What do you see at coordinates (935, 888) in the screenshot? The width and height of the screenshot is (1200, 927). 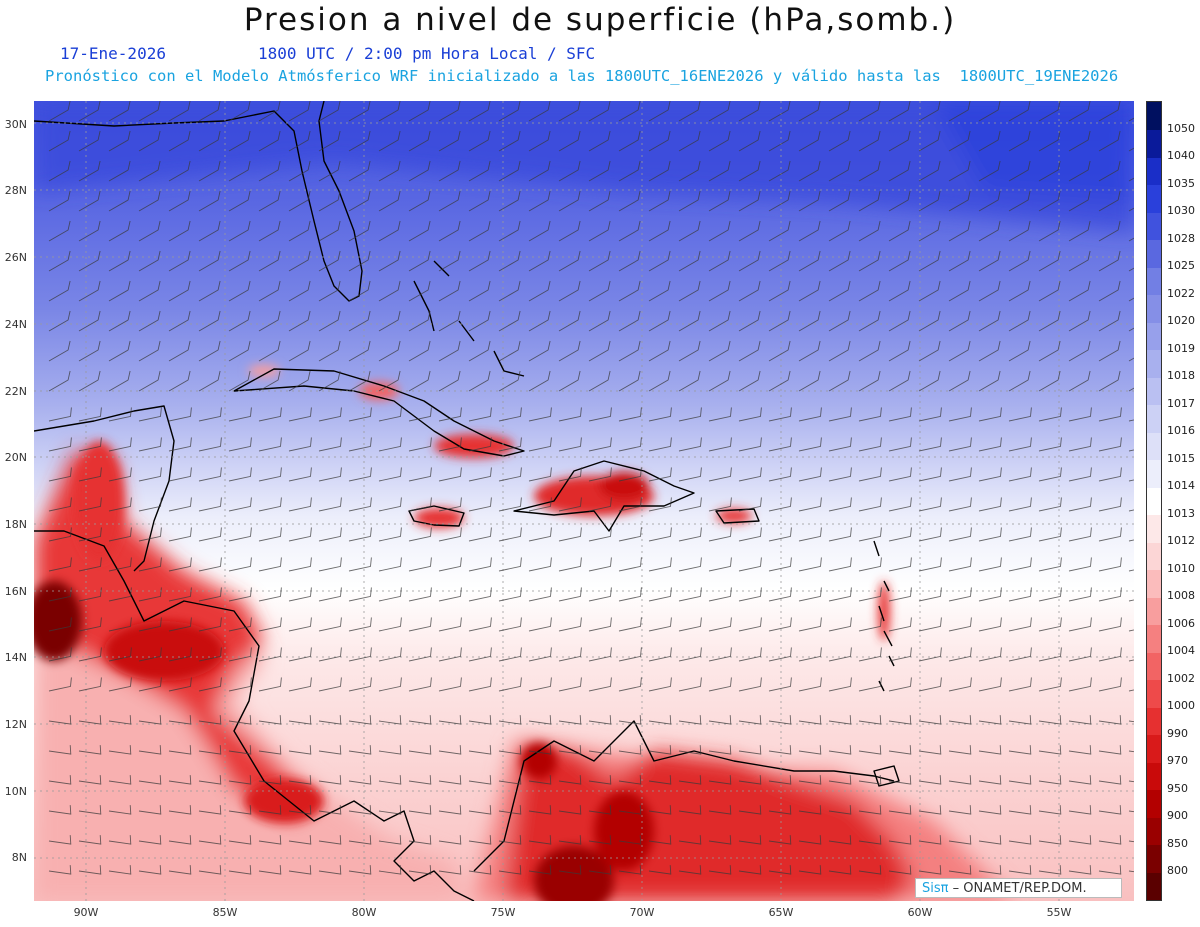 I see `credit-brand: Sisπ` at bounding box center [935, 888].